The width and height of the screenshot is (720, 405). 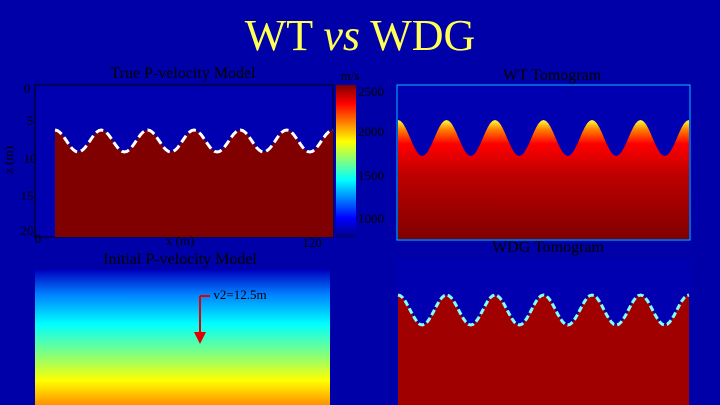 What do you see at coordinates (194, 183) in the screenshot?
I see `true-model-layer` at bounding box center [194, 183].